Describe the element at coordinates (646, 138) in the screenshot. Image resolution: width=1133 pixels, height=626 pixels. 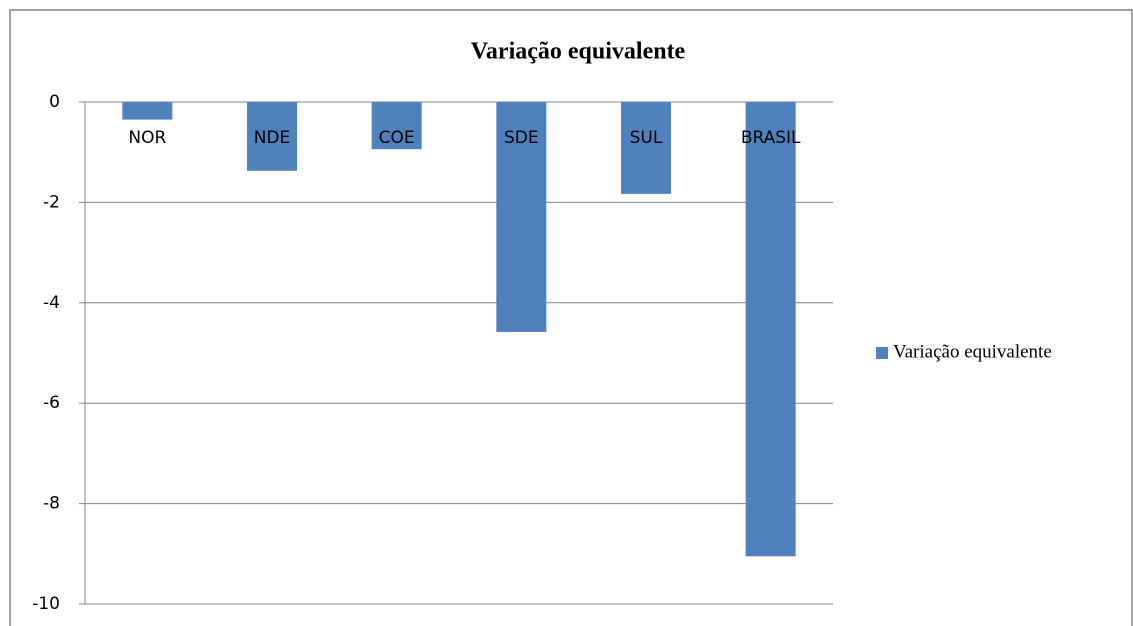
I see `x-tick-label: SUL` at that location.